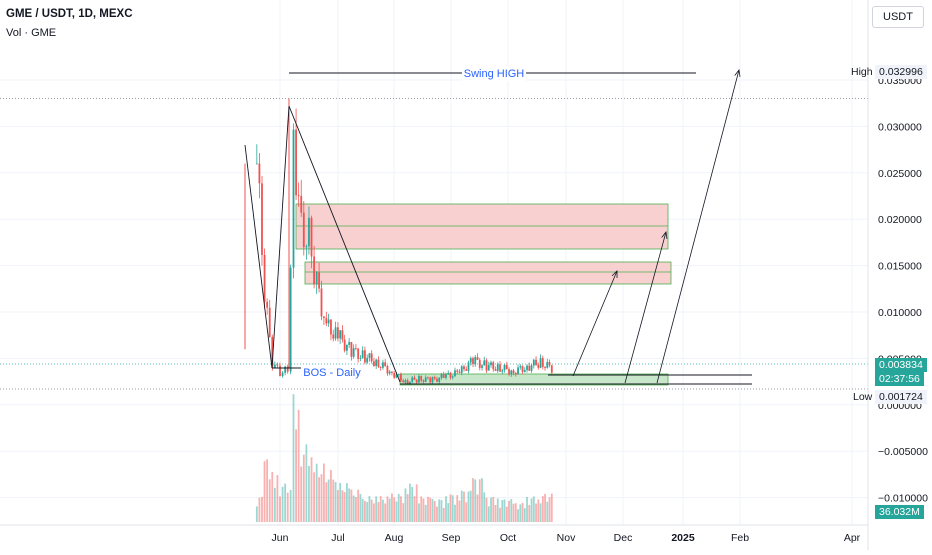 The width and height of the screenshot is (932, 555). What do you see at coordinates (31, 33) in the screenshot?
I see `volume-legend: Vol · GME` at bounding box center [31, 33].